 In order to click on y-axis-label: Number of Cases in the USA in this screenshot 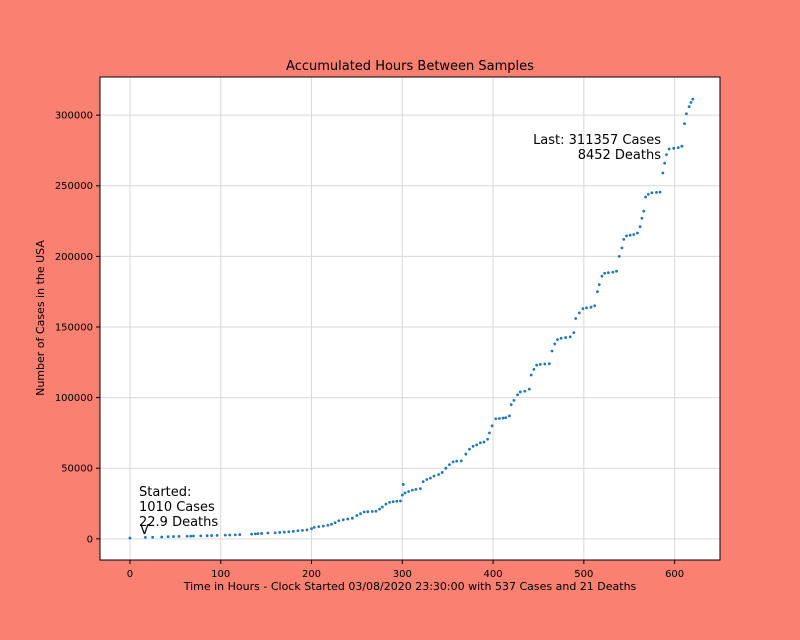, I will do `click(40, 318)`.